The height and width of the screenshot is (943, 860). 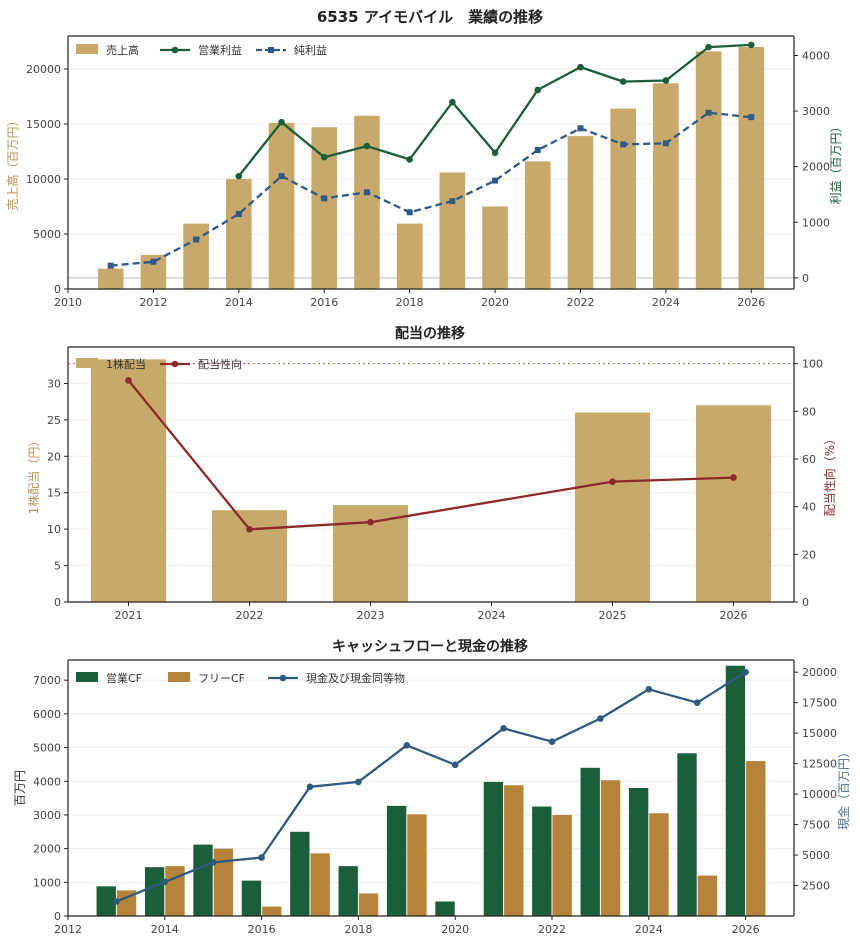 What do you see at coordinates (324, 302) in the screenshot?
I see `x-tick-label: 2016` at bounding box center [324, 302].